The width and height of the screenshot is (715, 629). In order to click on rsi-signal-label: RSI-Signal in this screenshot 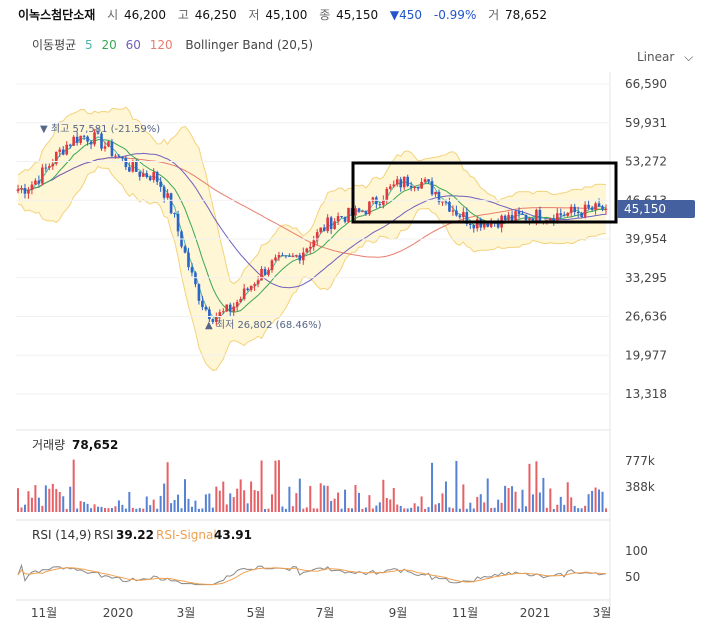, I will do `click(186, 535)`.